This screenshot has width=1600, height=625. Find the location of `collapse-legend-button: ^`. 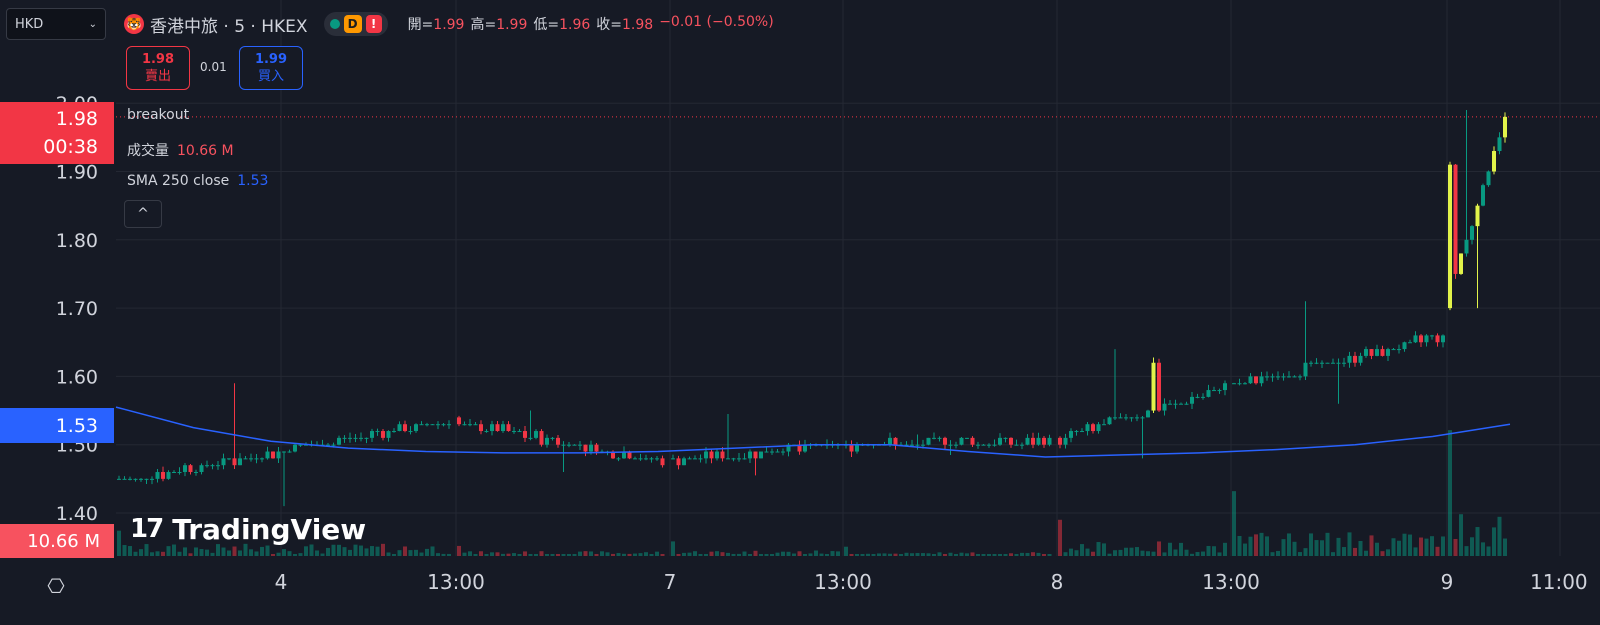

collapse-legend-button: ^ is located at coordinates (143, 214).